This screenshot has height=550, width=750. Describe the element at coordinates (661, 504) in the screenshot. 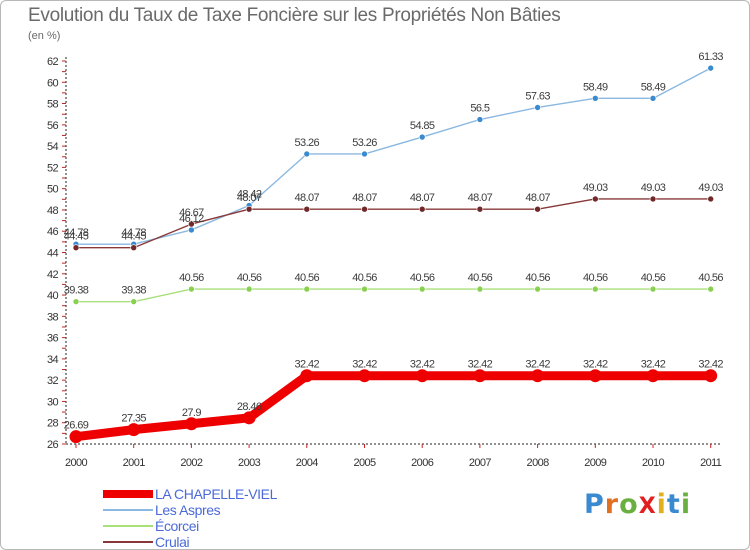

I see `logo-letter: i` at that location.